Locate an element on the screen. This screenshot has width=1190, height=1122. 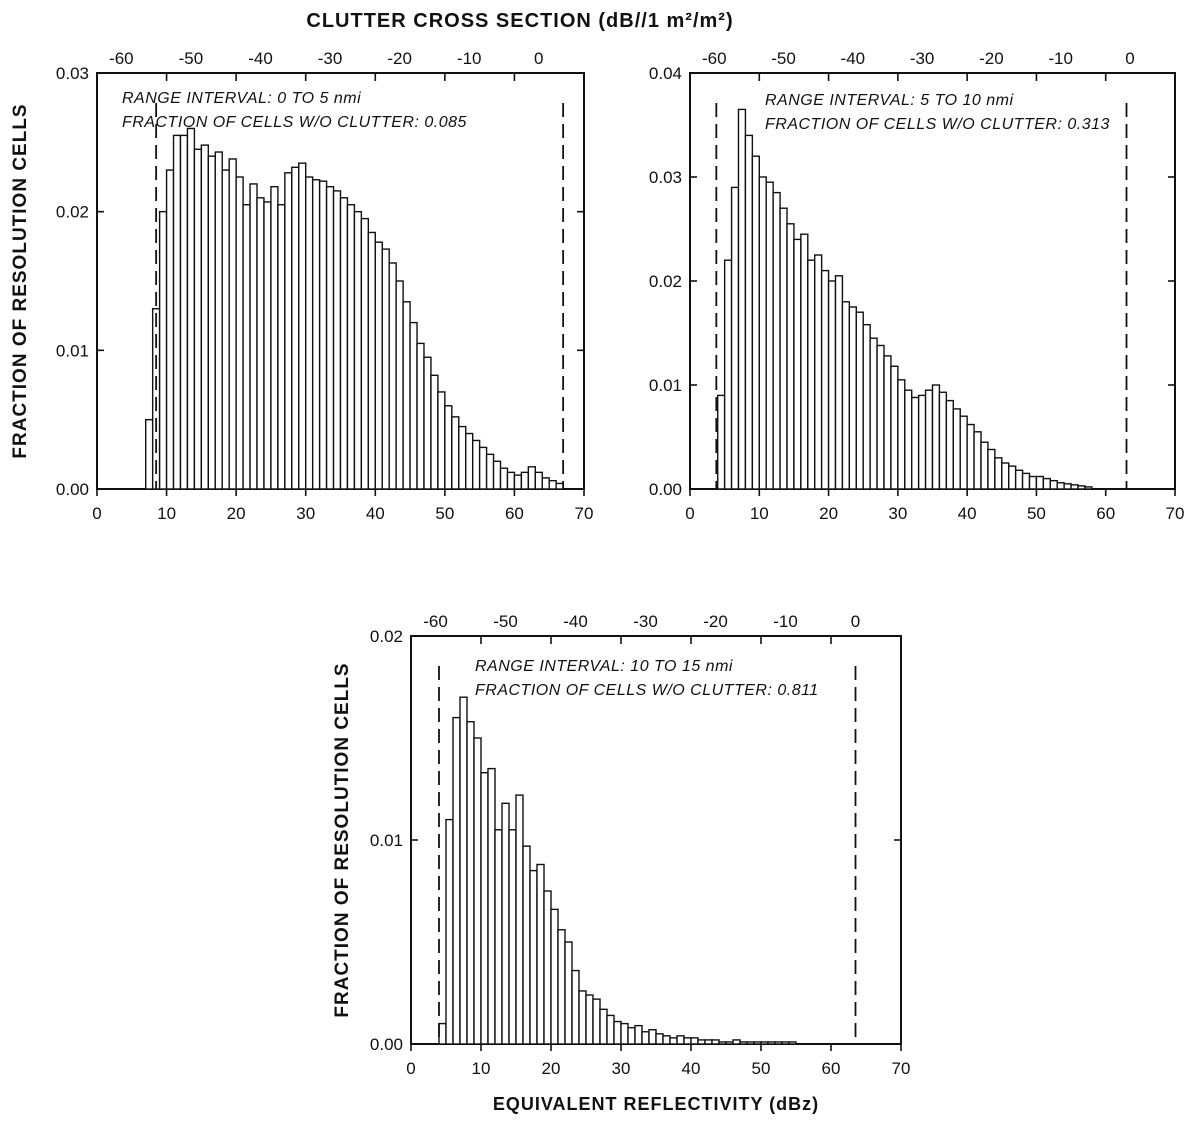
y-tick-label: 0.04 is located at coordinates (665, 73).